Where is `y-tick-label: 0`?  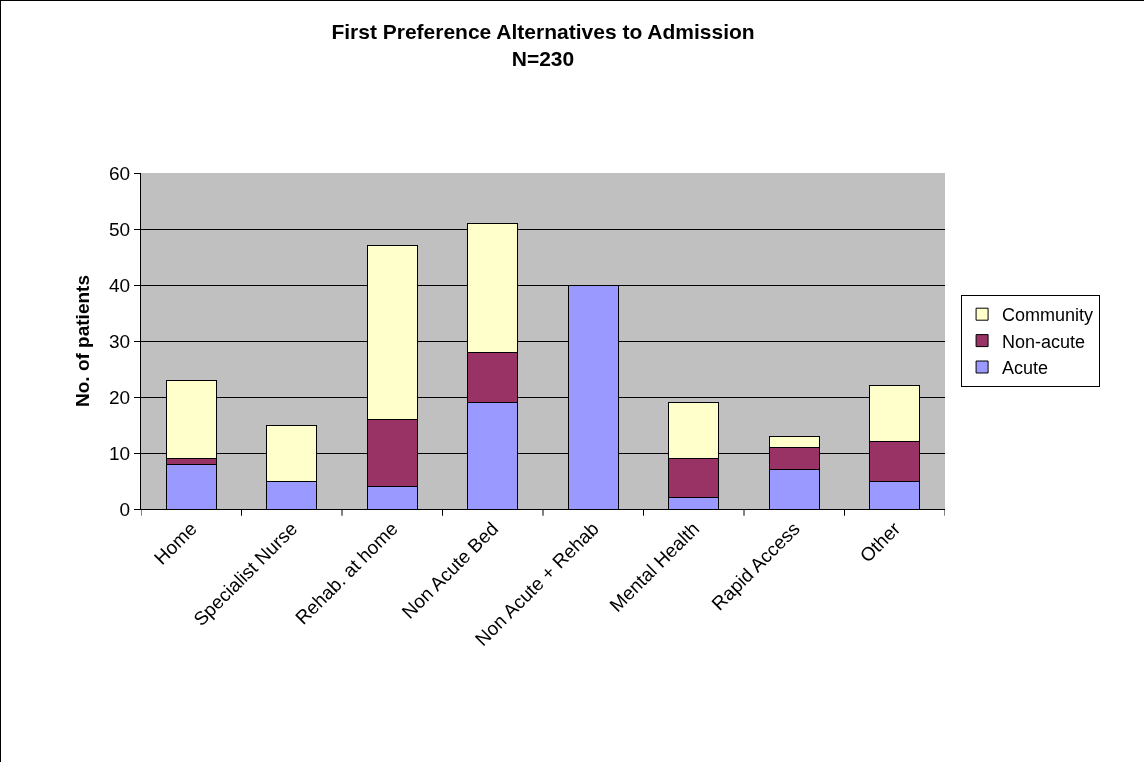 y-tick-label: 0 is located at coordinates (125, 509).